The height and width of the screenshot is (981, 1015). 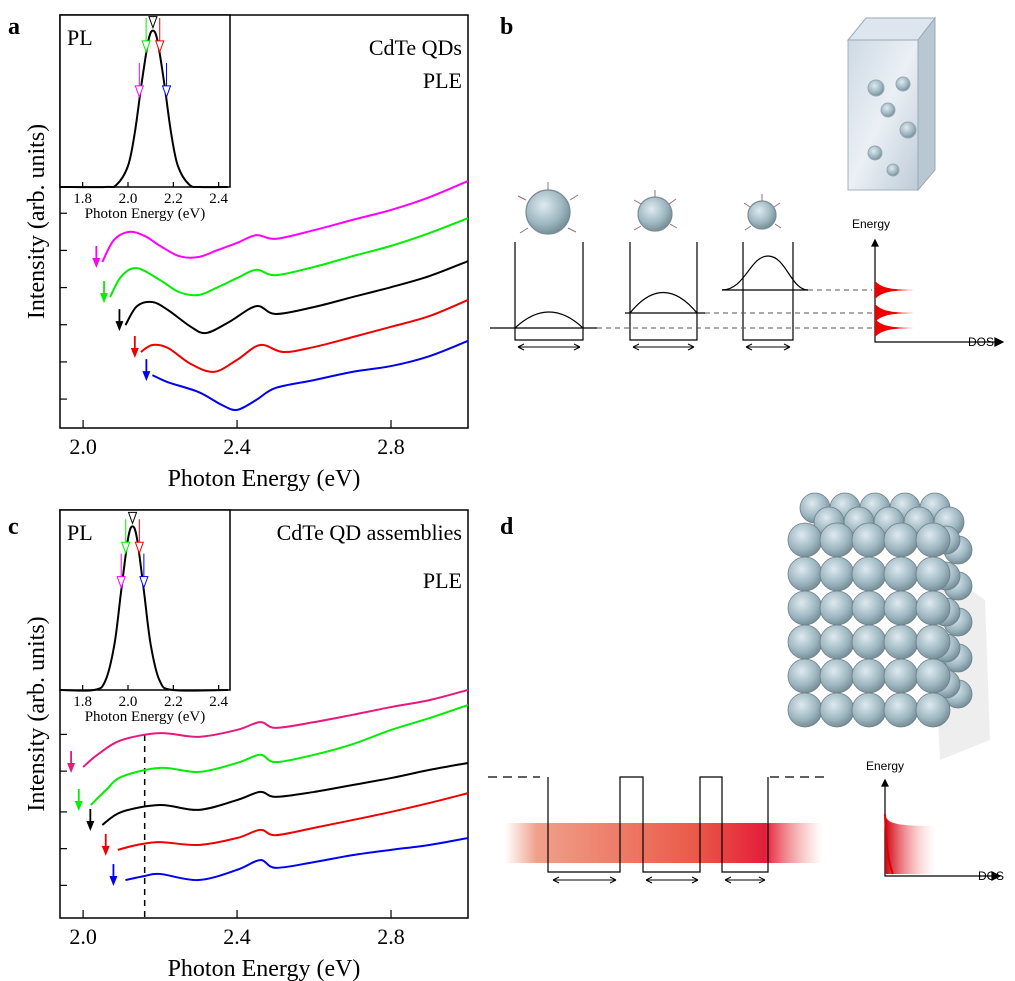 What do you see at coordinates (13, 527) in the screenshot?
I see `panel-label: c` at bounding box center [13, 527].